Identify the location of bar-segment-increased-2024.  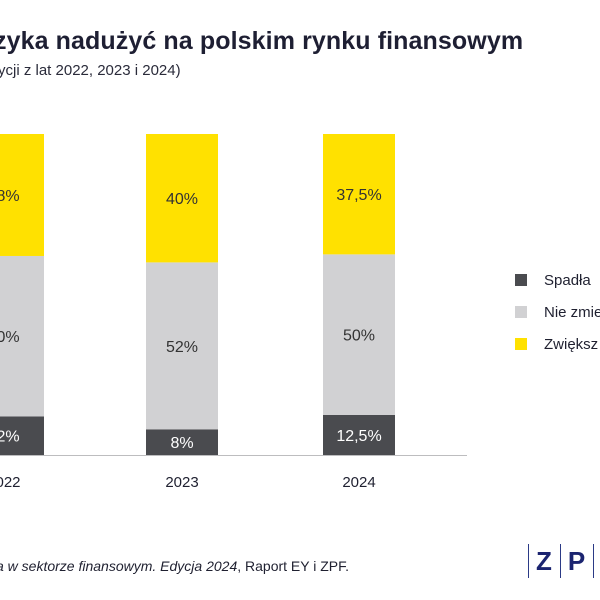
(359, 194).